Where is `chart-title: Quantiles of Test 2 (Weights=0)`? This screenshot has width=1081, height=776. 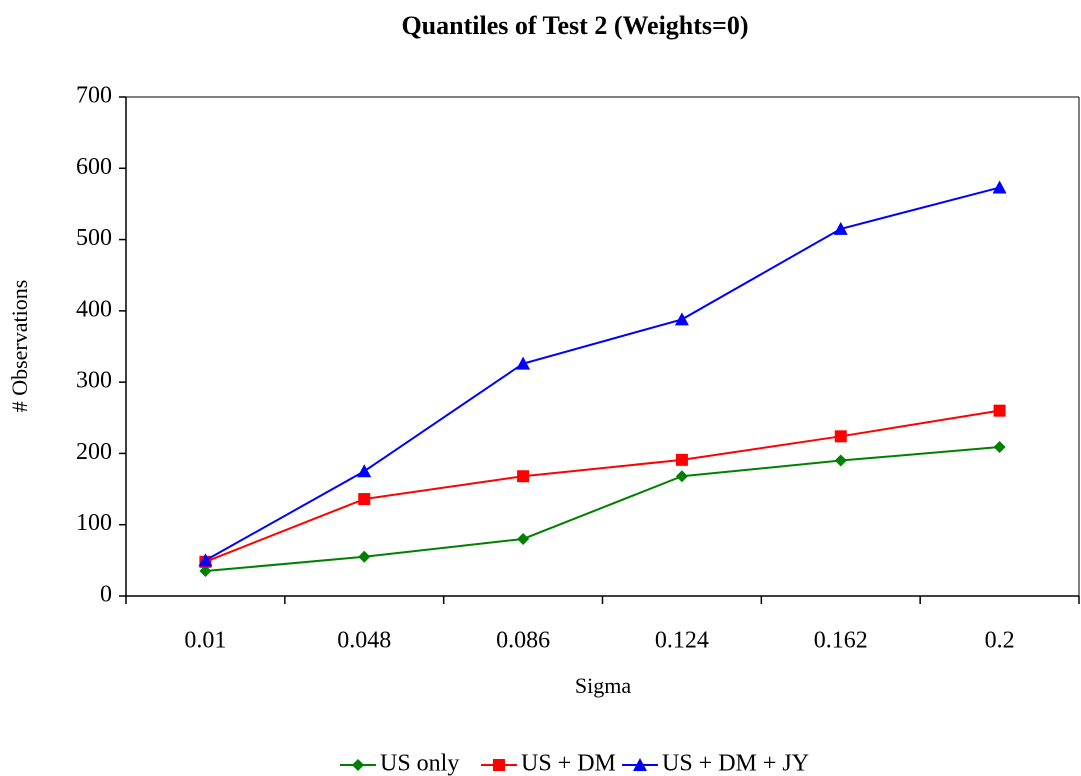
chart-title: Quantiles of Test 2 (Weights=0) is located at coordinates (574, 25).